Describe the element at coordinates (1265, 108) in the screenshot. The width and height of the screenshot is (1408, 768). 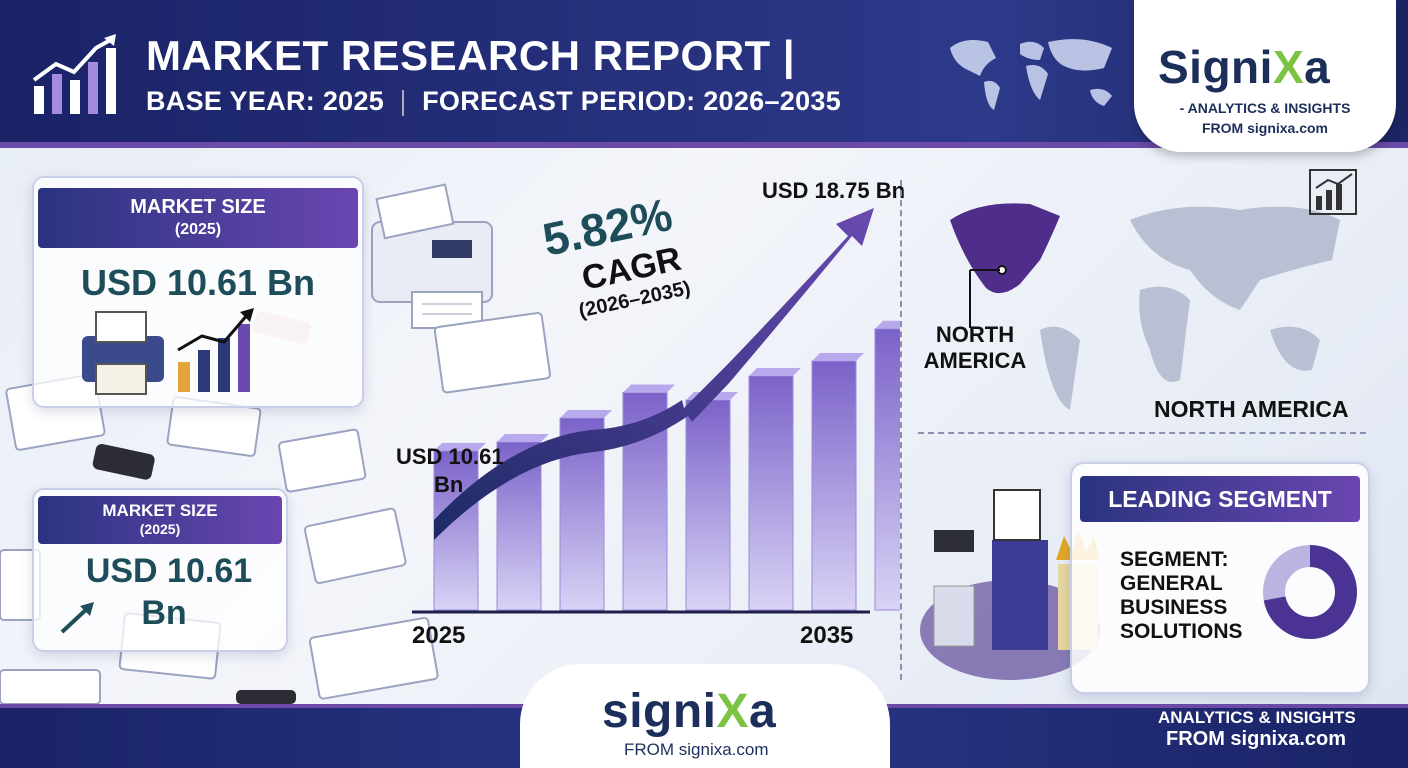
I see `brand-tagline-1: - ANALYTICS & INSIGHTS` at that location.